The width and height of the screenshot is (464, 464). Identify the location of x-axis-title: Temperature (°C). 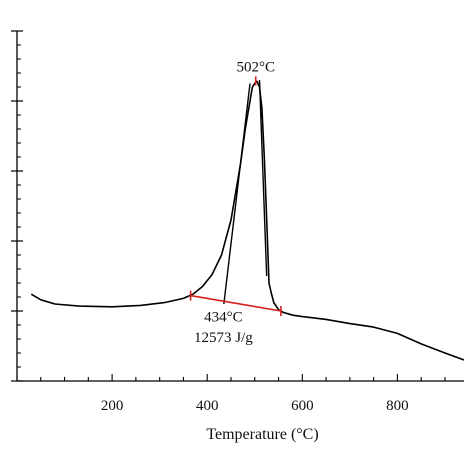
(262, 434).